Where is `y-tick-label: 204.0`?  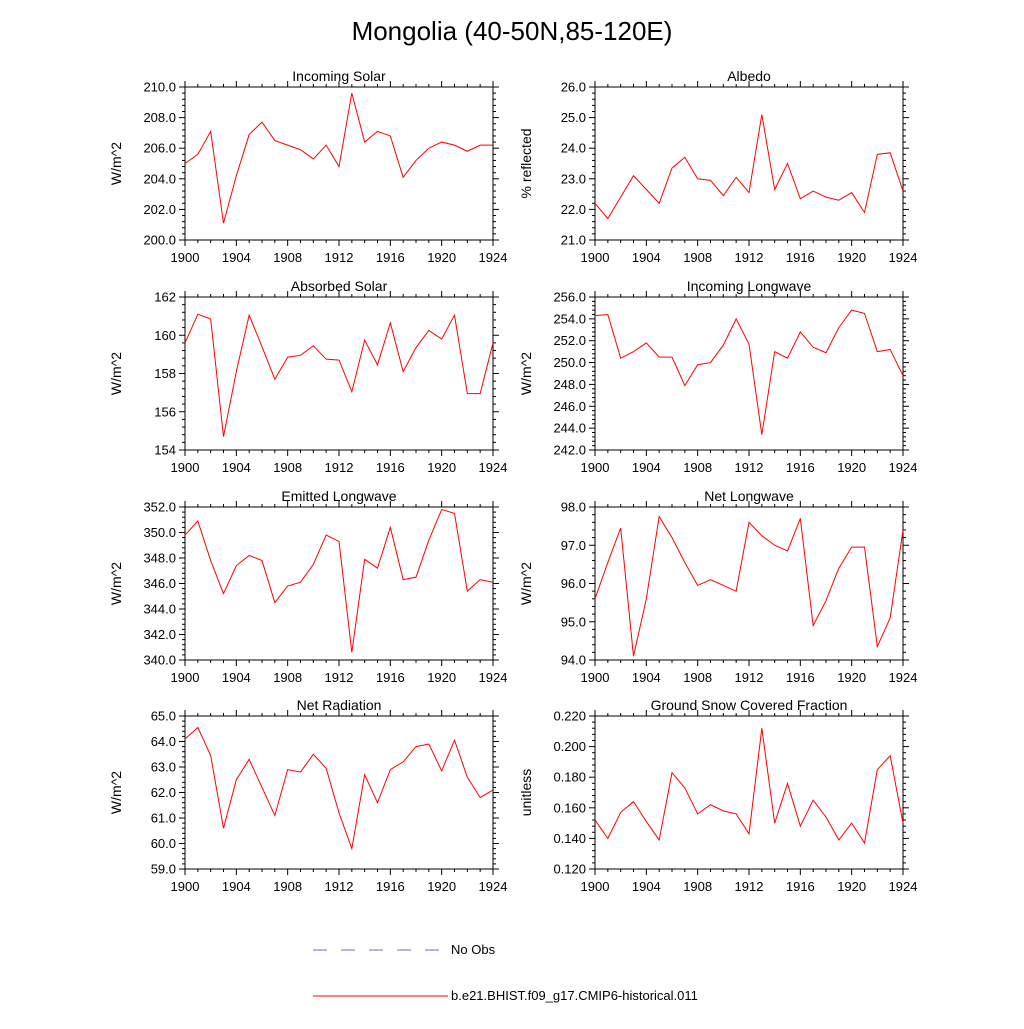
y-tick-label: 204.0 is located at coordinates (159, 178).